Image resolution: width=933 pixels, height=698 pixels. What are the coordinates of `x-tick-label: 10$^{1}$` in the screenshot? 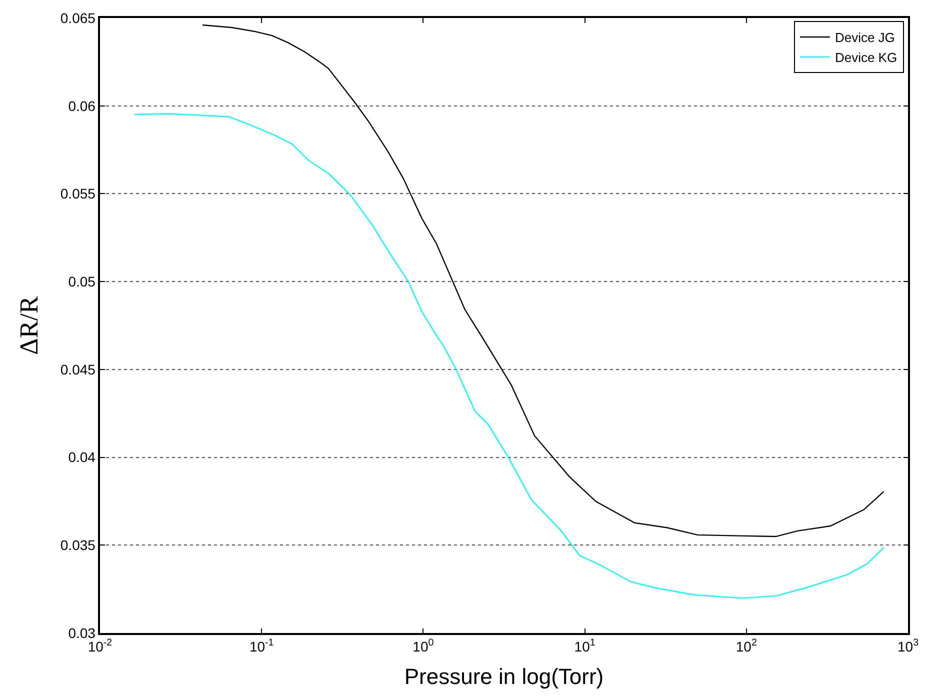 It's located at (585, 646).